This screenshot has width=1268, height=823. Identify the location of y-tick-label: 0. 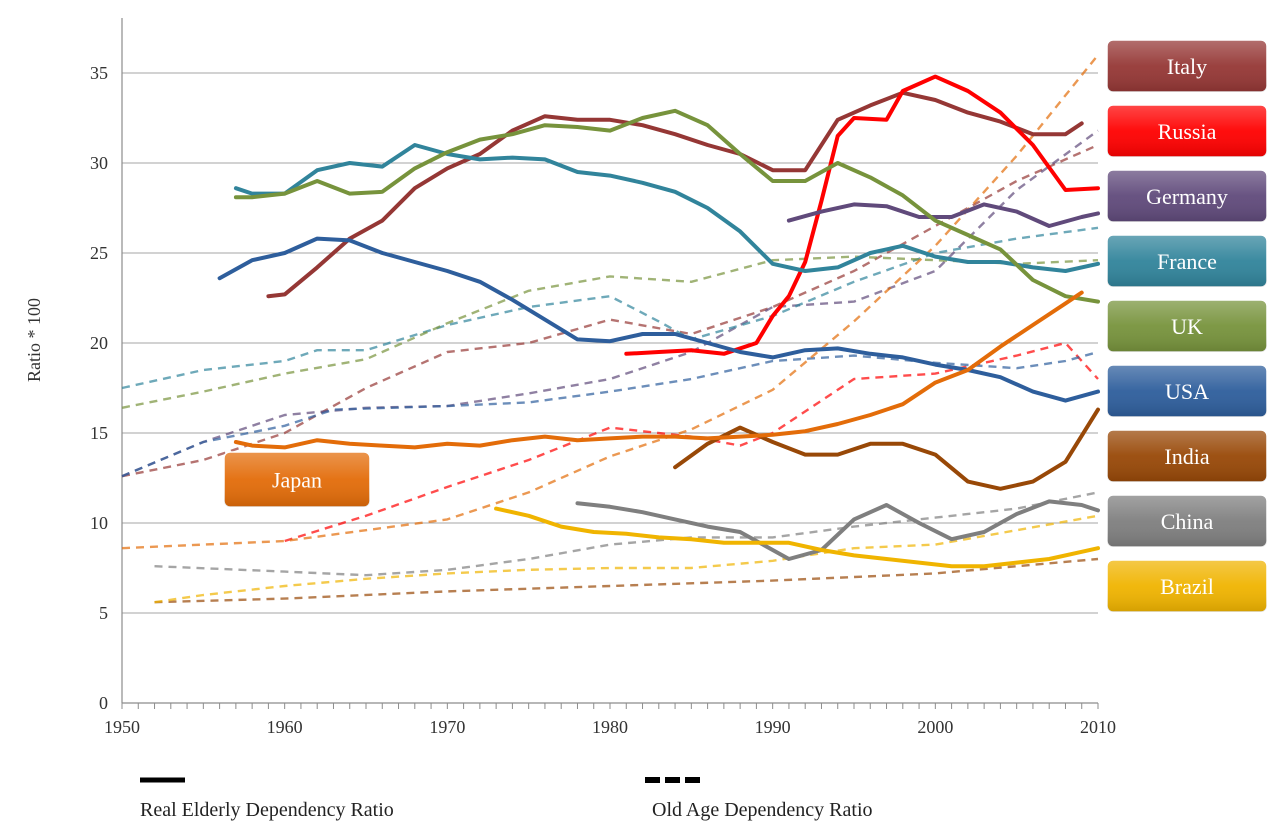
(103, 703).